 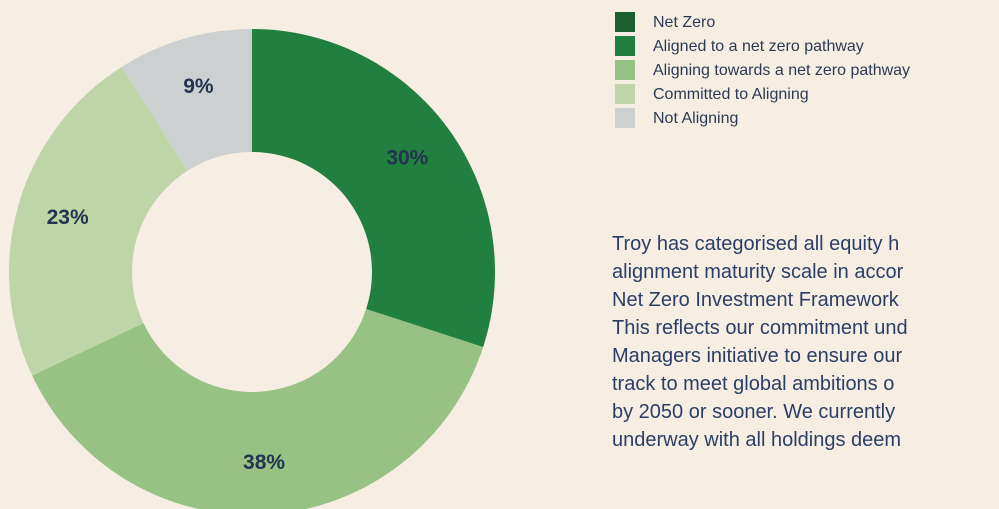 I want to click on text-line: Managers initiative to ensure our, so click(x=757, y=356).